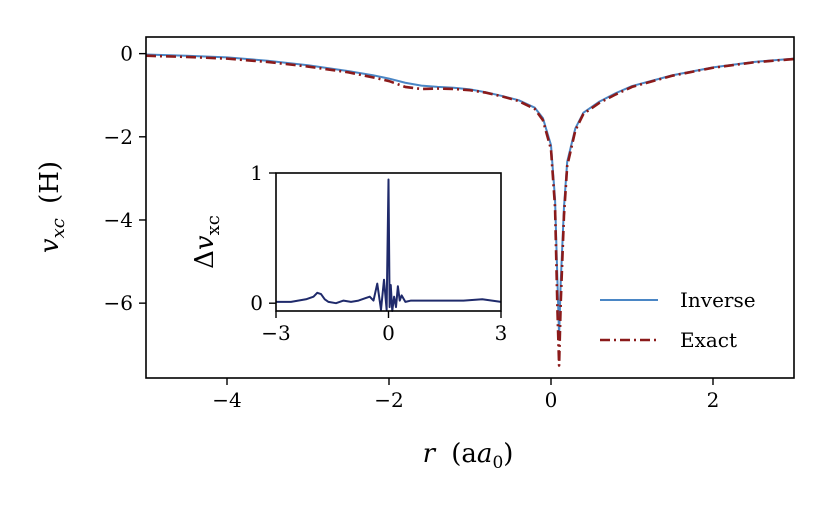 The width and height of the screenshot is (830, 512). Describe the element at coordinates (213, 225) in the screenshot. I see `inset-y-label-sub: xc` at that location.